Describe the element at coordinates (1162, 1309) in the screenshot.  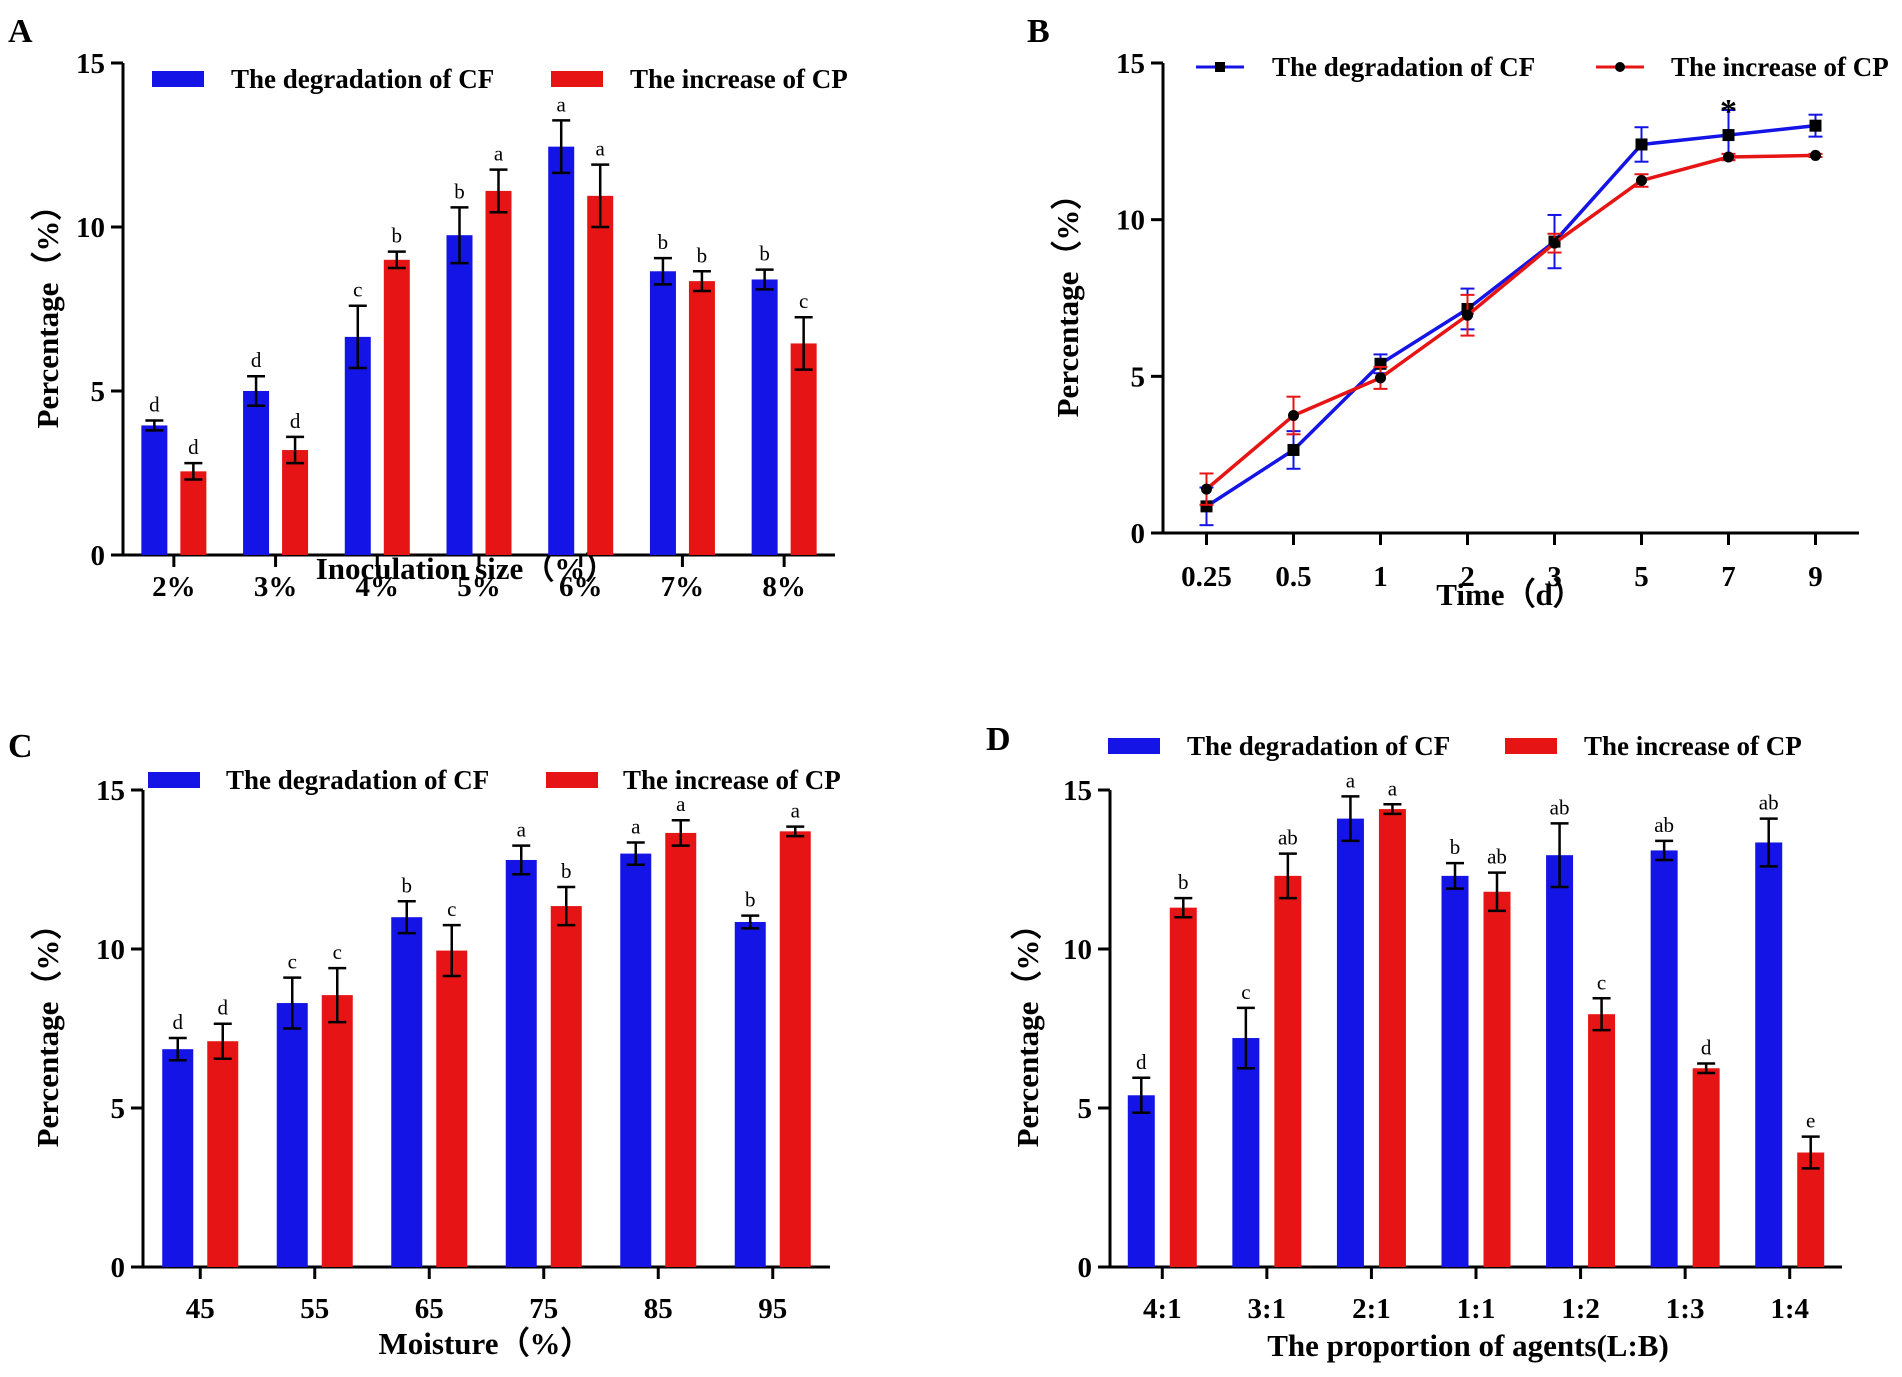
I see `x-tick-label: 4:1` at that location.